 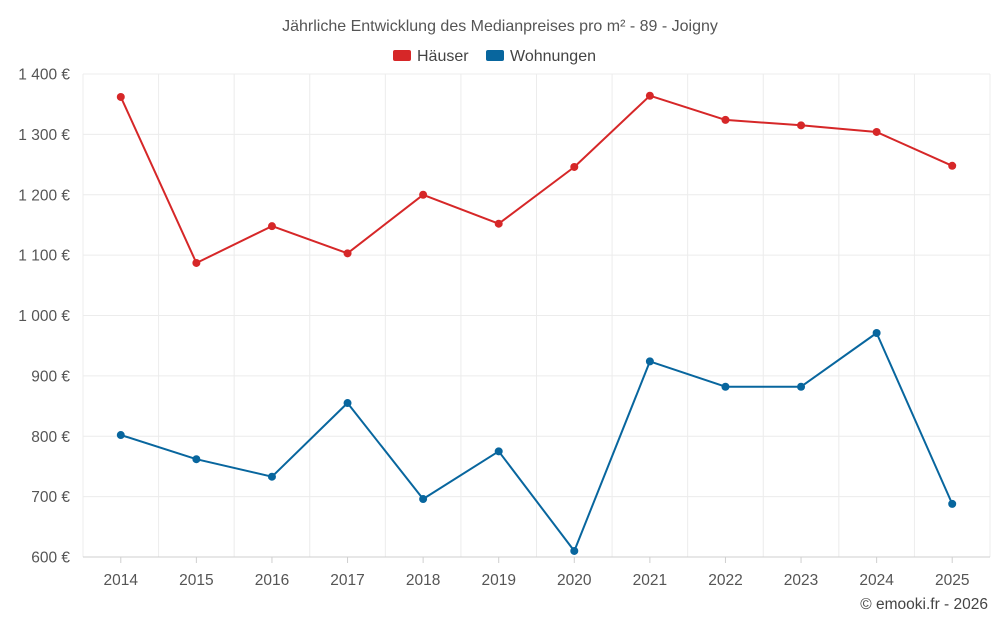 I want to click on y-tick-label: 1 000 €, so click(x=44, y=316).